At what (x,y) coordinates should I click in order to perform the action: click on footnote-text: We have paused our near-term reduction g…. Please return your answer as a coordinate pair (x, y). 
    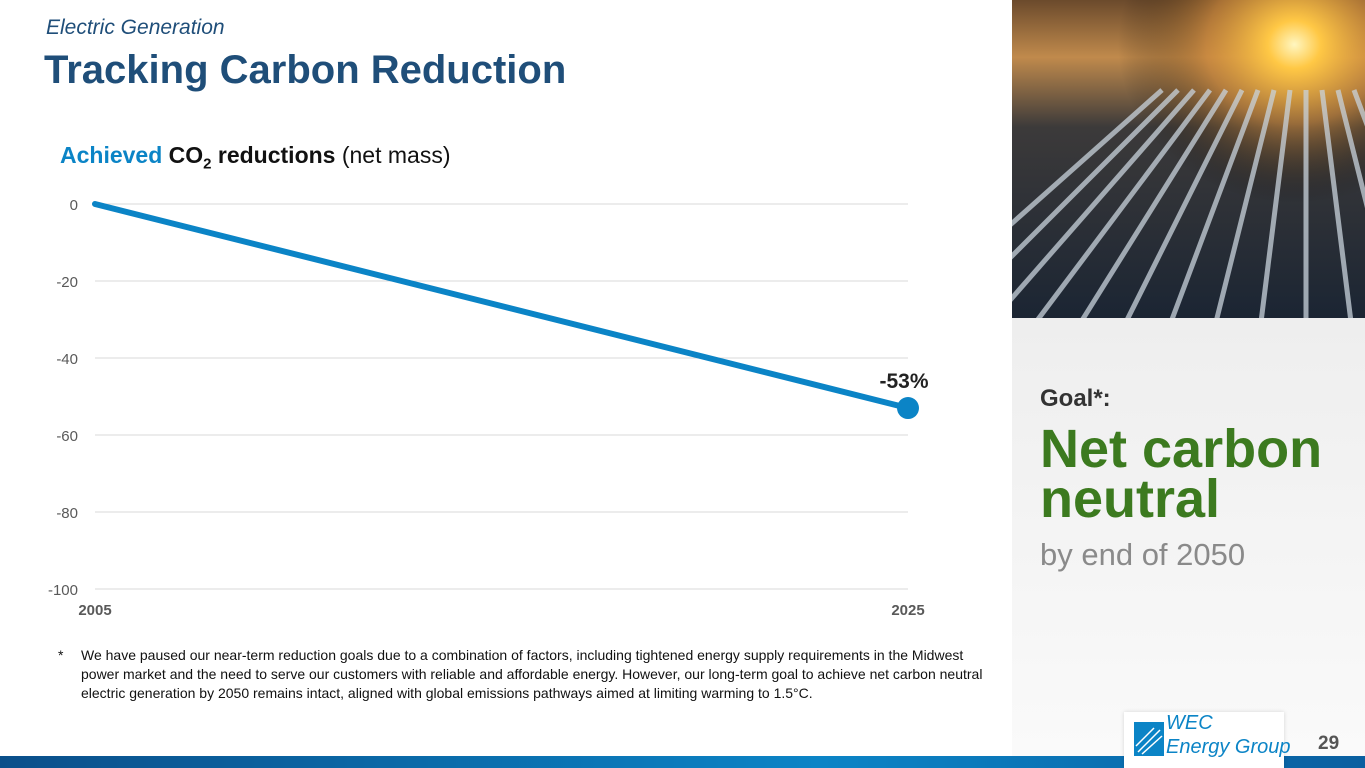
    Looking at the image, I should click on (532, 674).